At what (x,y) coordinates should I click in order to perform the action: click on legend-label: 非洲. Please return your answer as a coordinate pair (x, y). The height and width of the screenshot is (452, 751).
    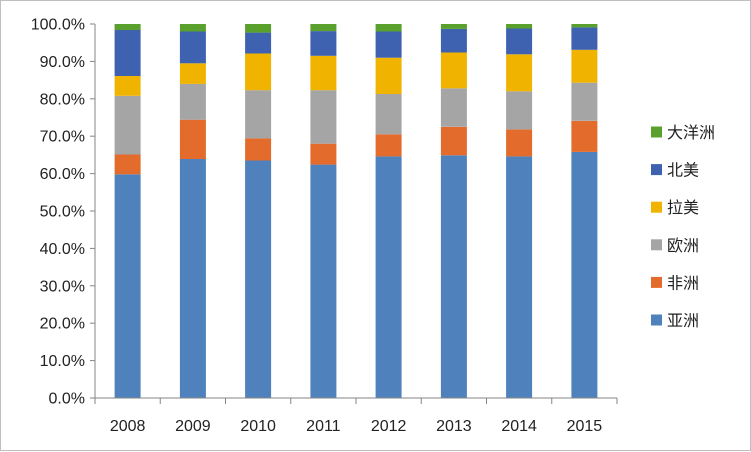
    Looking at the image, I should click on (683, 282).